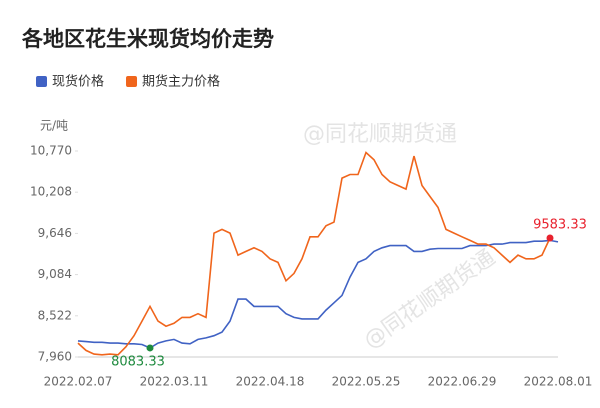 The image size is (600, 408). I want to click on min-point, so click(150, 348).